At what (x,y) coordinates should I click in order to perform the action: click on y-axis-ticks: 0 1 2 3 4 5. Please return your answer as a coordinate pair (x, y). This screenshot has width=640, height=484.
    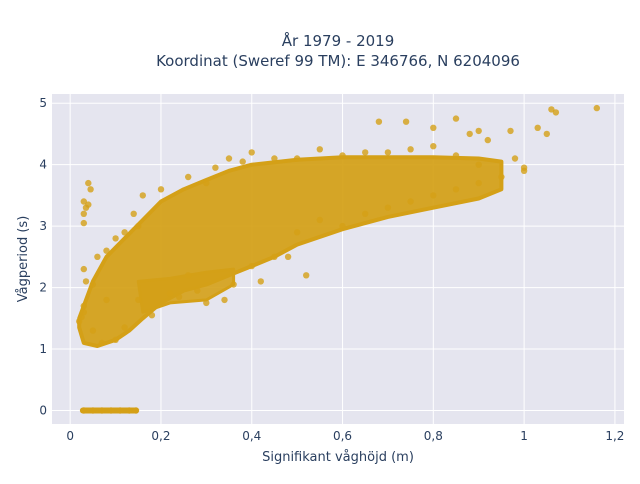
    Looking at the image, I should click on (43, 256).